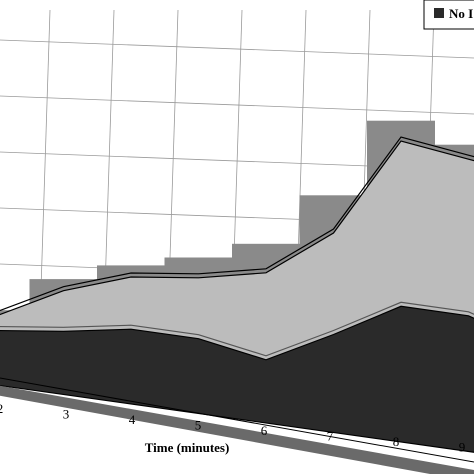 This screenshot has height=474, width=474. I want to click on x-axis-title: Time (minutes), so click(187, 447).